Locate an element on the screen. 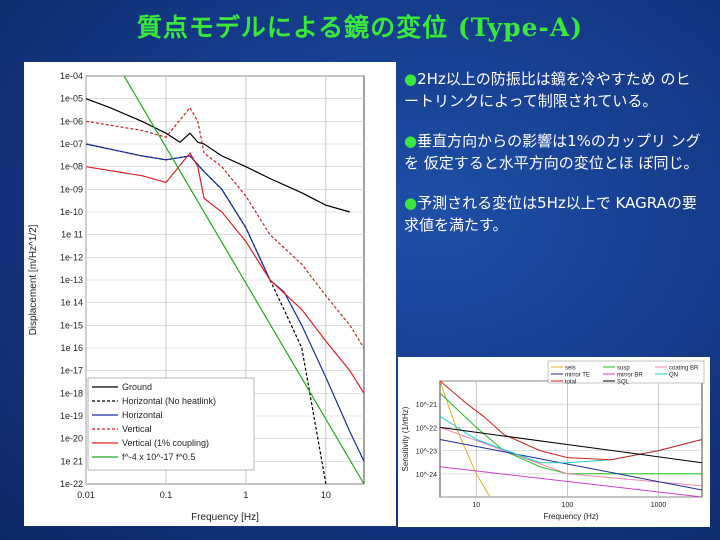 This screenshot has width=720, height=540. legend-box is located at coordinates (171, 424).